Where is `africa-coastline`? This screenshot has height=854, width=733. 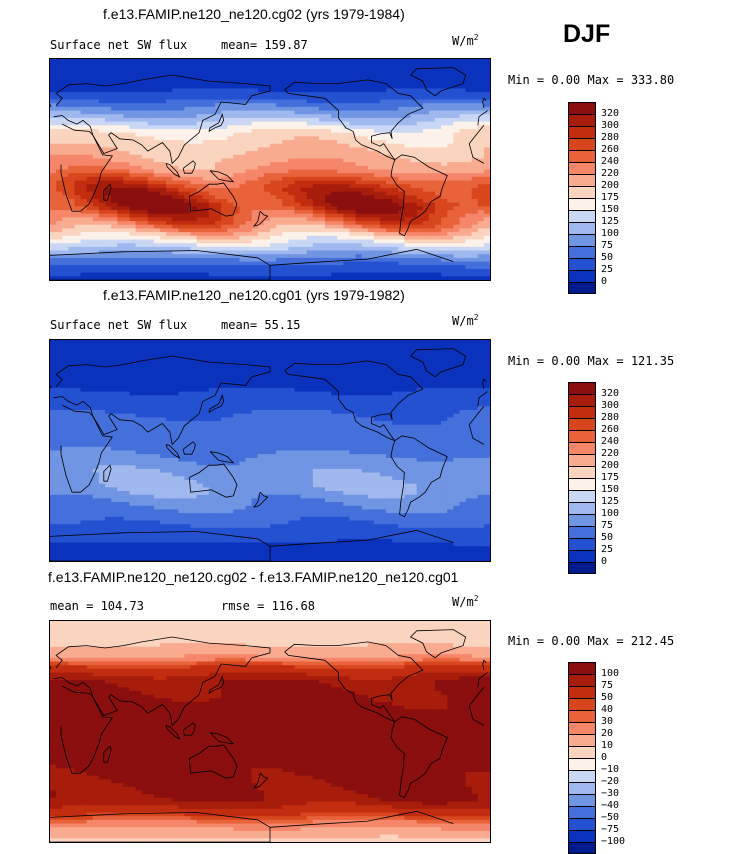 africa-coastline is located at coordinates (87, 167).